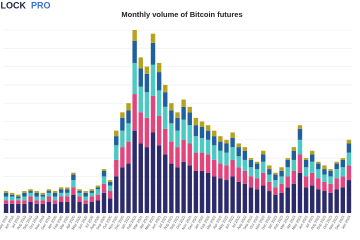 The height and width of the screenshot is (240, 360). Describe the element at coordinates (192, 222) in the screenshot. I see `x-tick-label: Dec 2021` at that location.